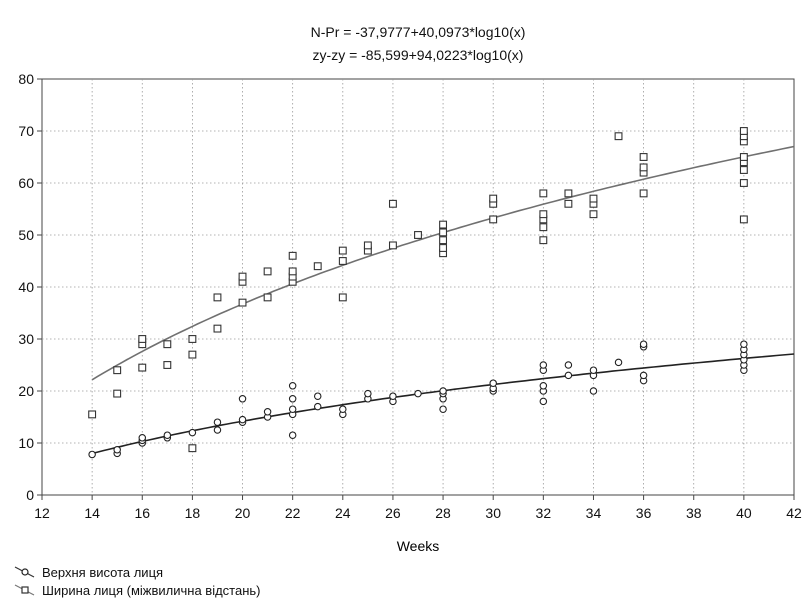  What do you see at coordinates (694, 513) in the screenshot?
I see `x-tick-label: 38` at bounding box center [694, 513].